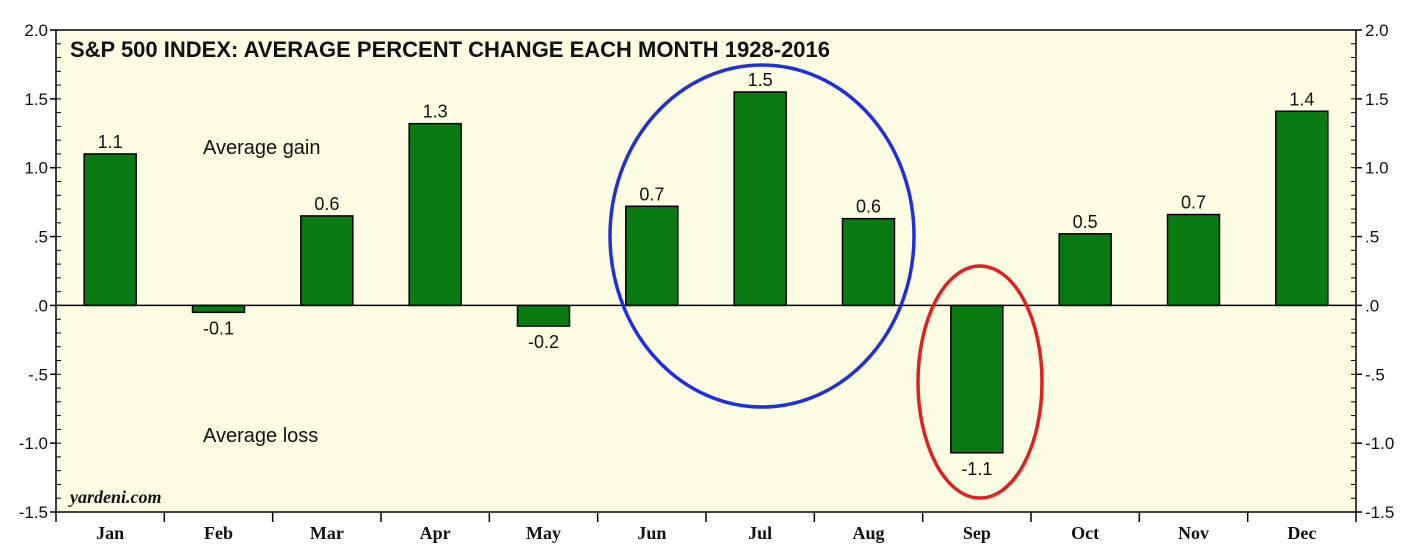 The height and width of the screenshot is (554, 1422). What do you see at coordinates (1085, 533) in the screenshot?
I see `x-label-oct: Oct` at bounding box center [1085, 533].